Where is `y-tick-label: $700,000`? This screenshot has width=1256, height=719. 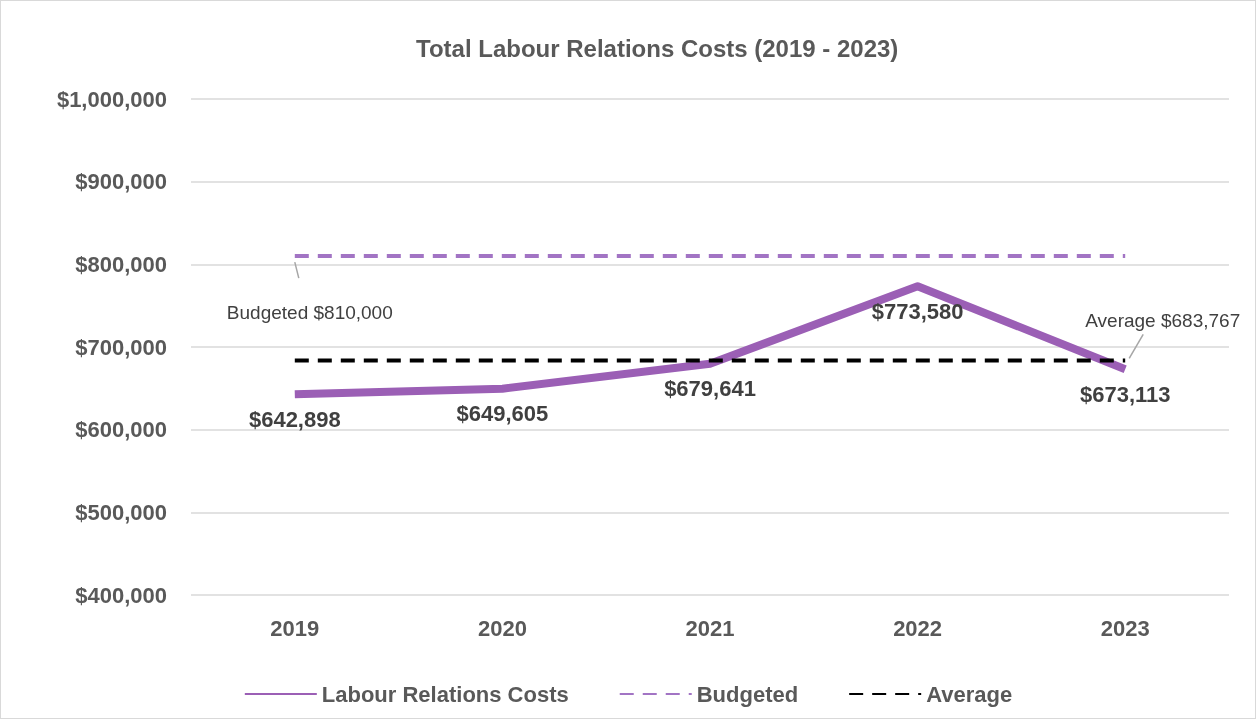 y-tick-label: $700,000 is located at coordinates (121, 347).